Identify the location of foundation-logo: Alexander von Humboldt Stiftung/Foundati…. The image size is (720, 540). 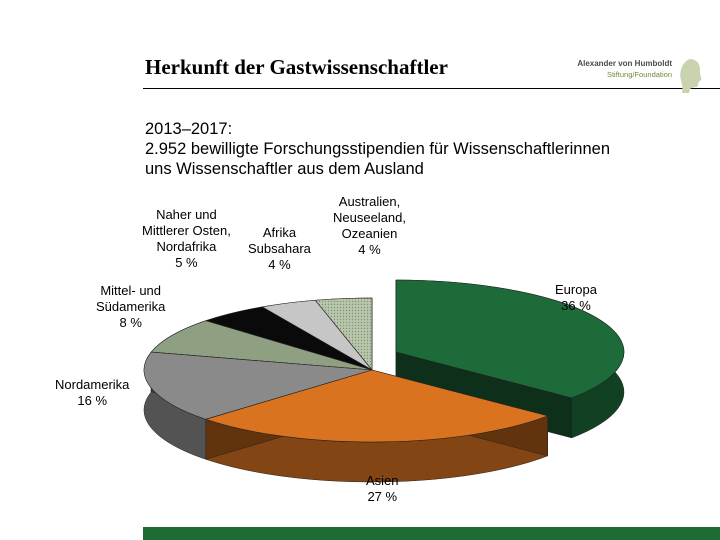
(645, 59).